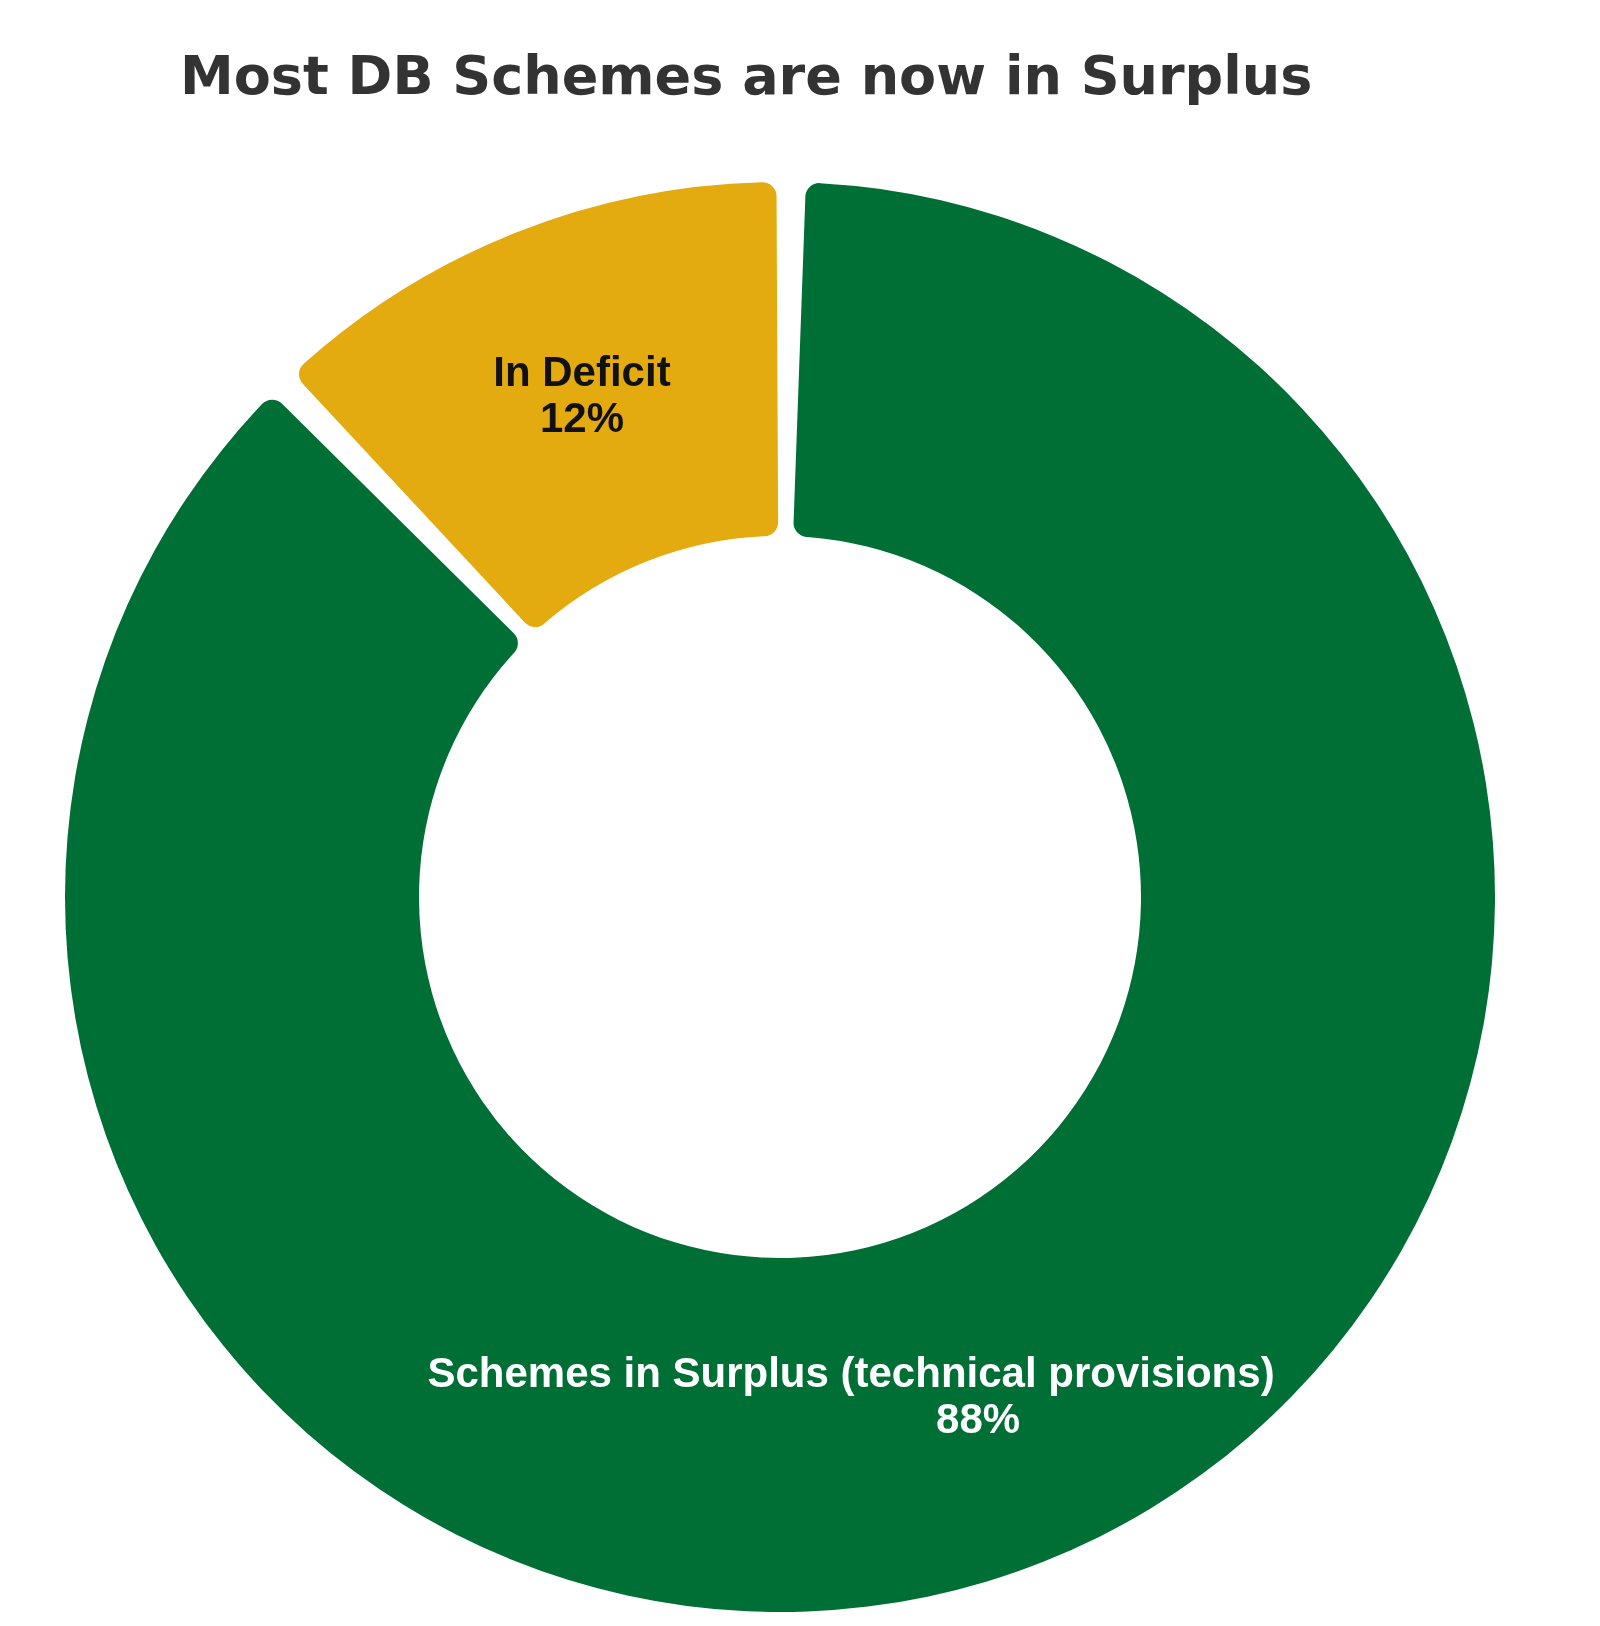 The image size is (1600, 1626). Describe the element at coordinates (851, 1372) in the screenshot. I see `slice-label: Schemes in Surplus (technical provisions)` at that location.